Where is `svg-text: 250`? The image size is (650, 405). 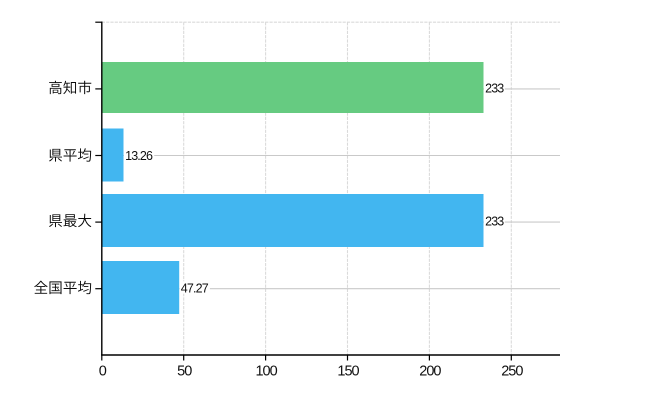 svg-text: 250 is located at coordinates (512, 371).